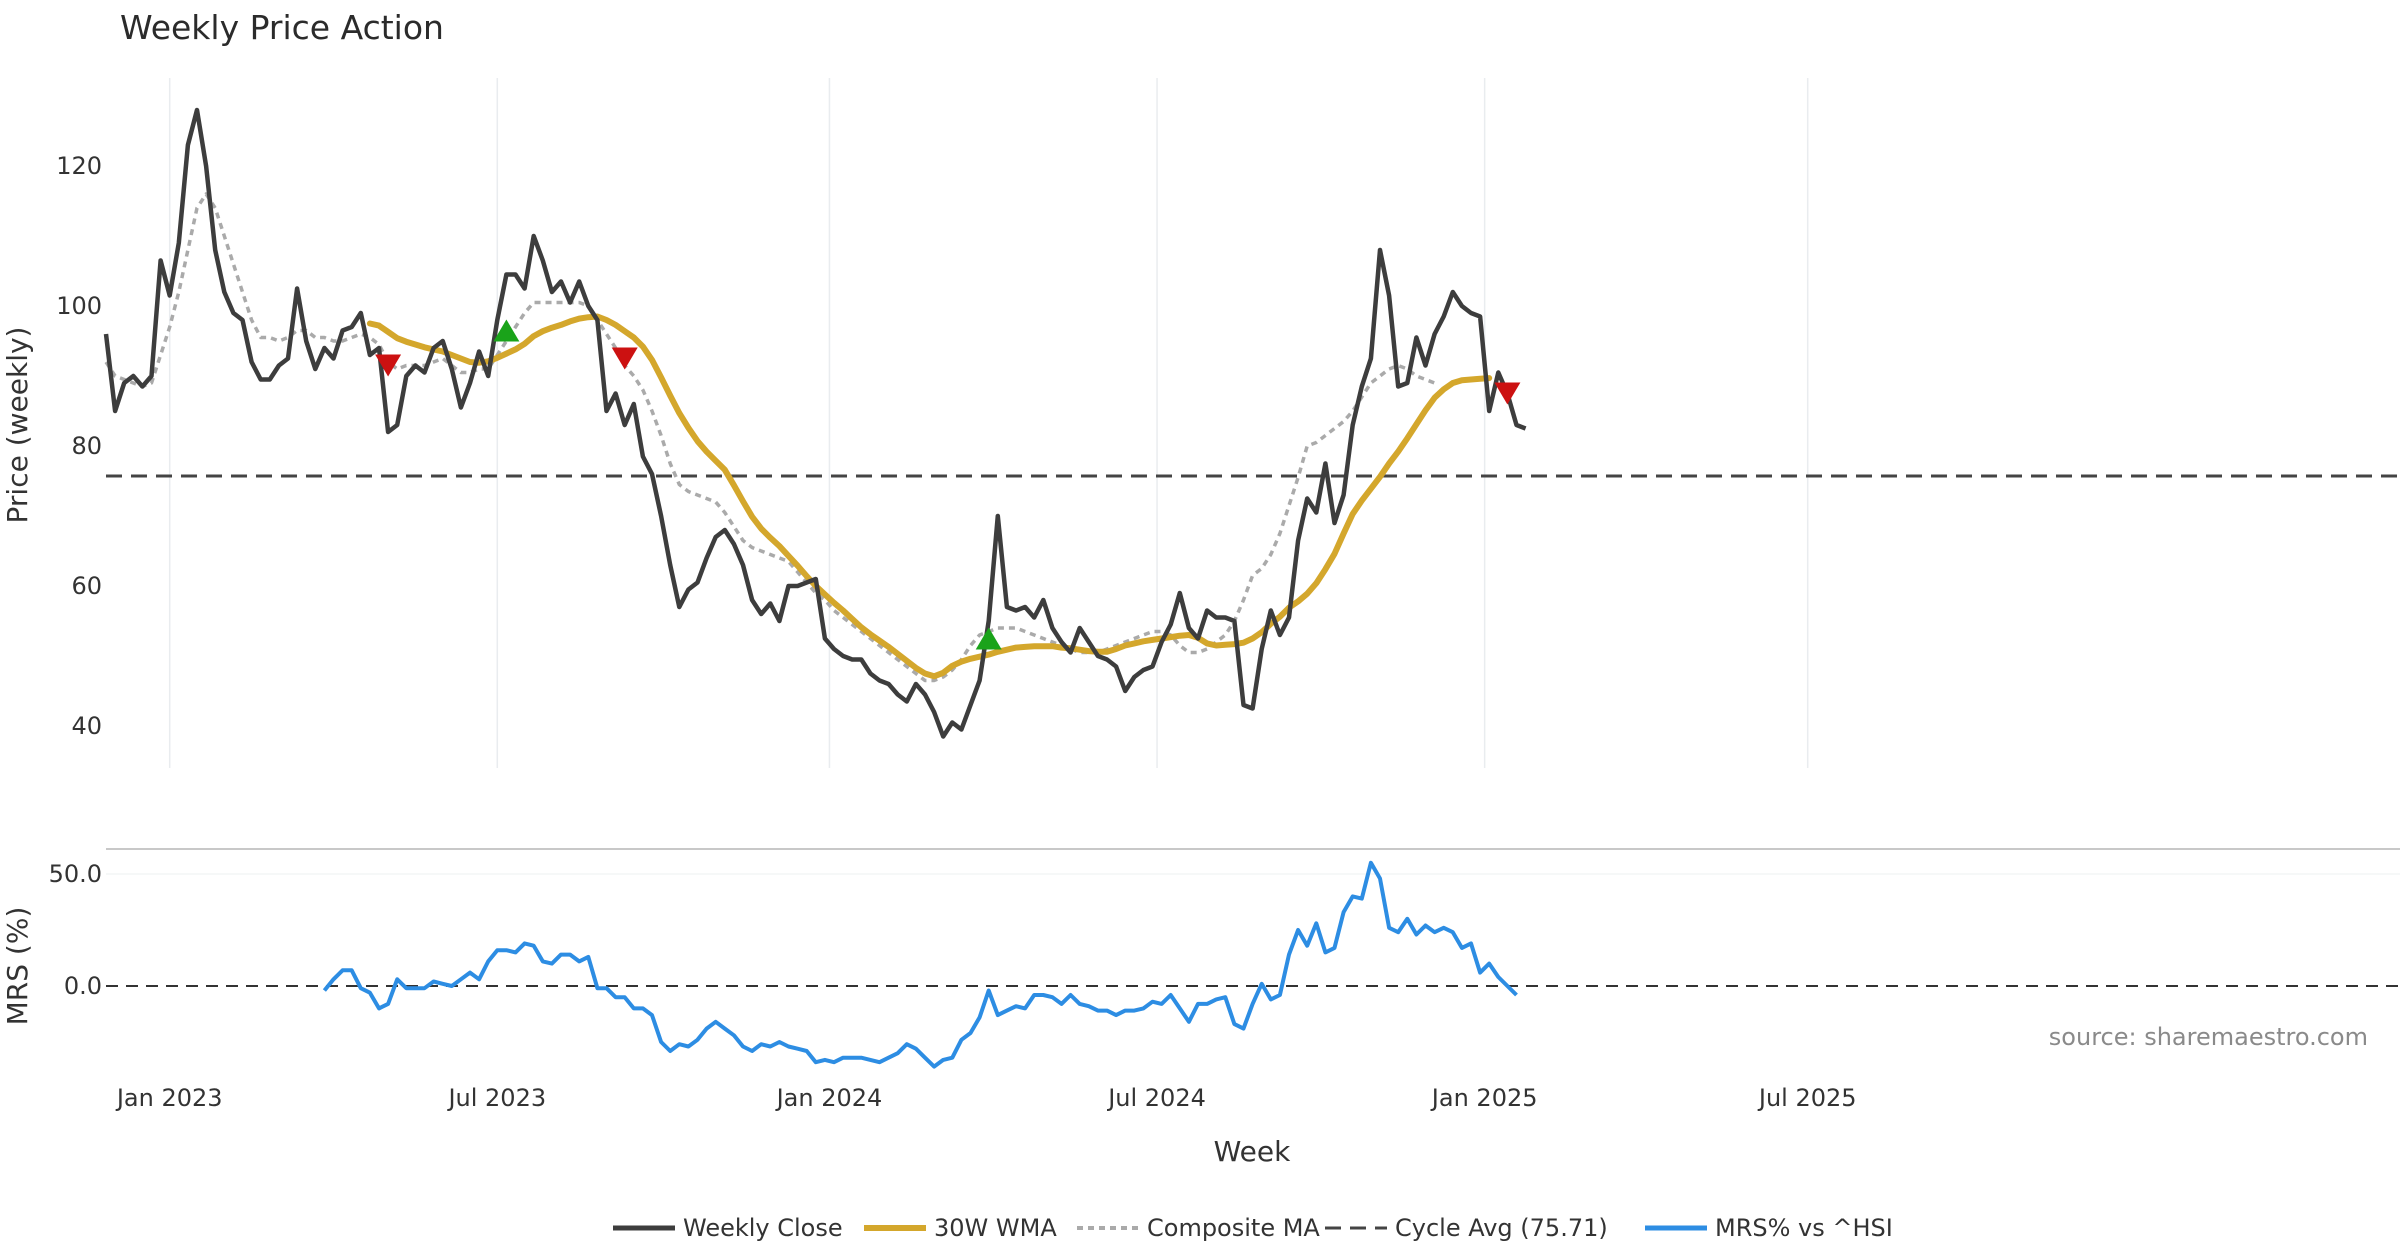 This screenshot has height=1260, width=2400. I want to click on price-y-tick-label: 40, so click(86, 726).